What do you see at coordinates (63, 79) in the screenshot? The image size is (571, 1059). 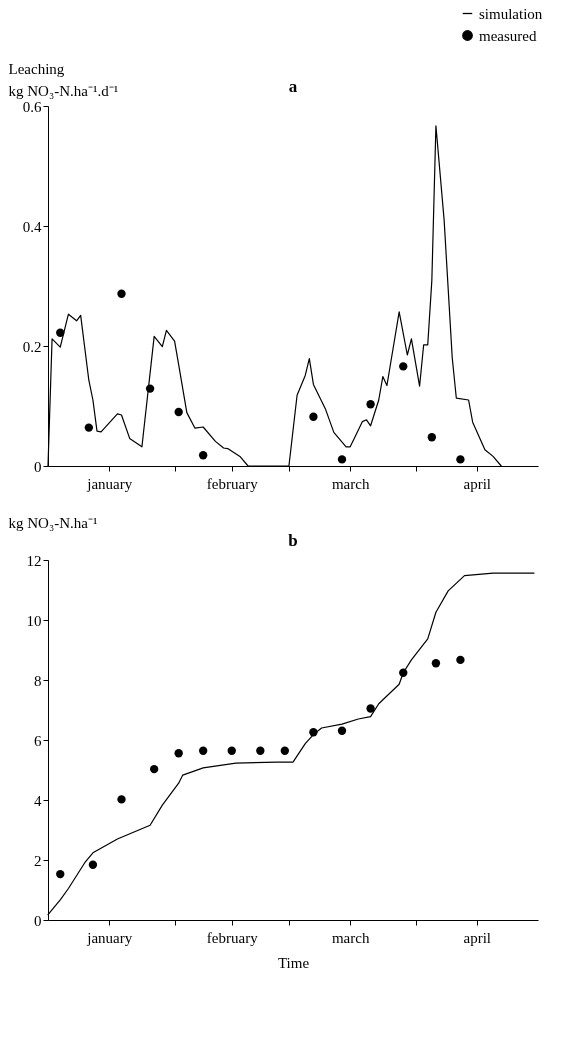 I see `y-axis-title: Leaching kg NO₃-N.ha⁻¹.d⁻¹` at bounding box center [63, 79].